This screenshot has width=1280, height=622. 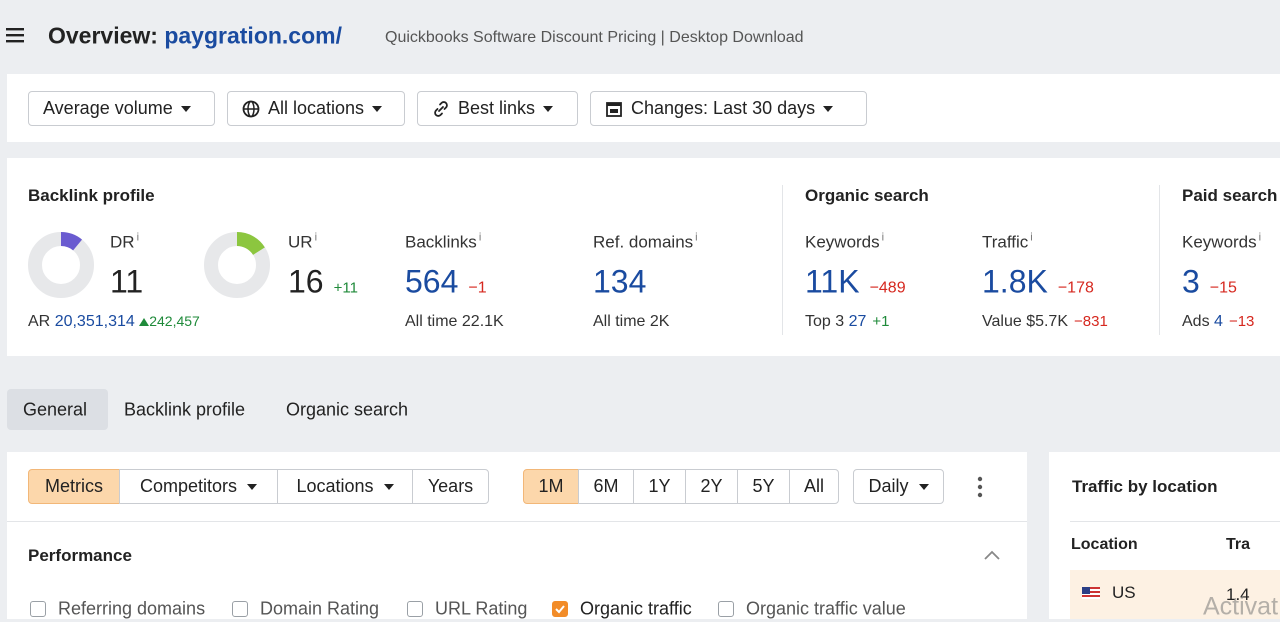 I want to click on metric-value-row: 3 −15, so click(x=1209, y=282).